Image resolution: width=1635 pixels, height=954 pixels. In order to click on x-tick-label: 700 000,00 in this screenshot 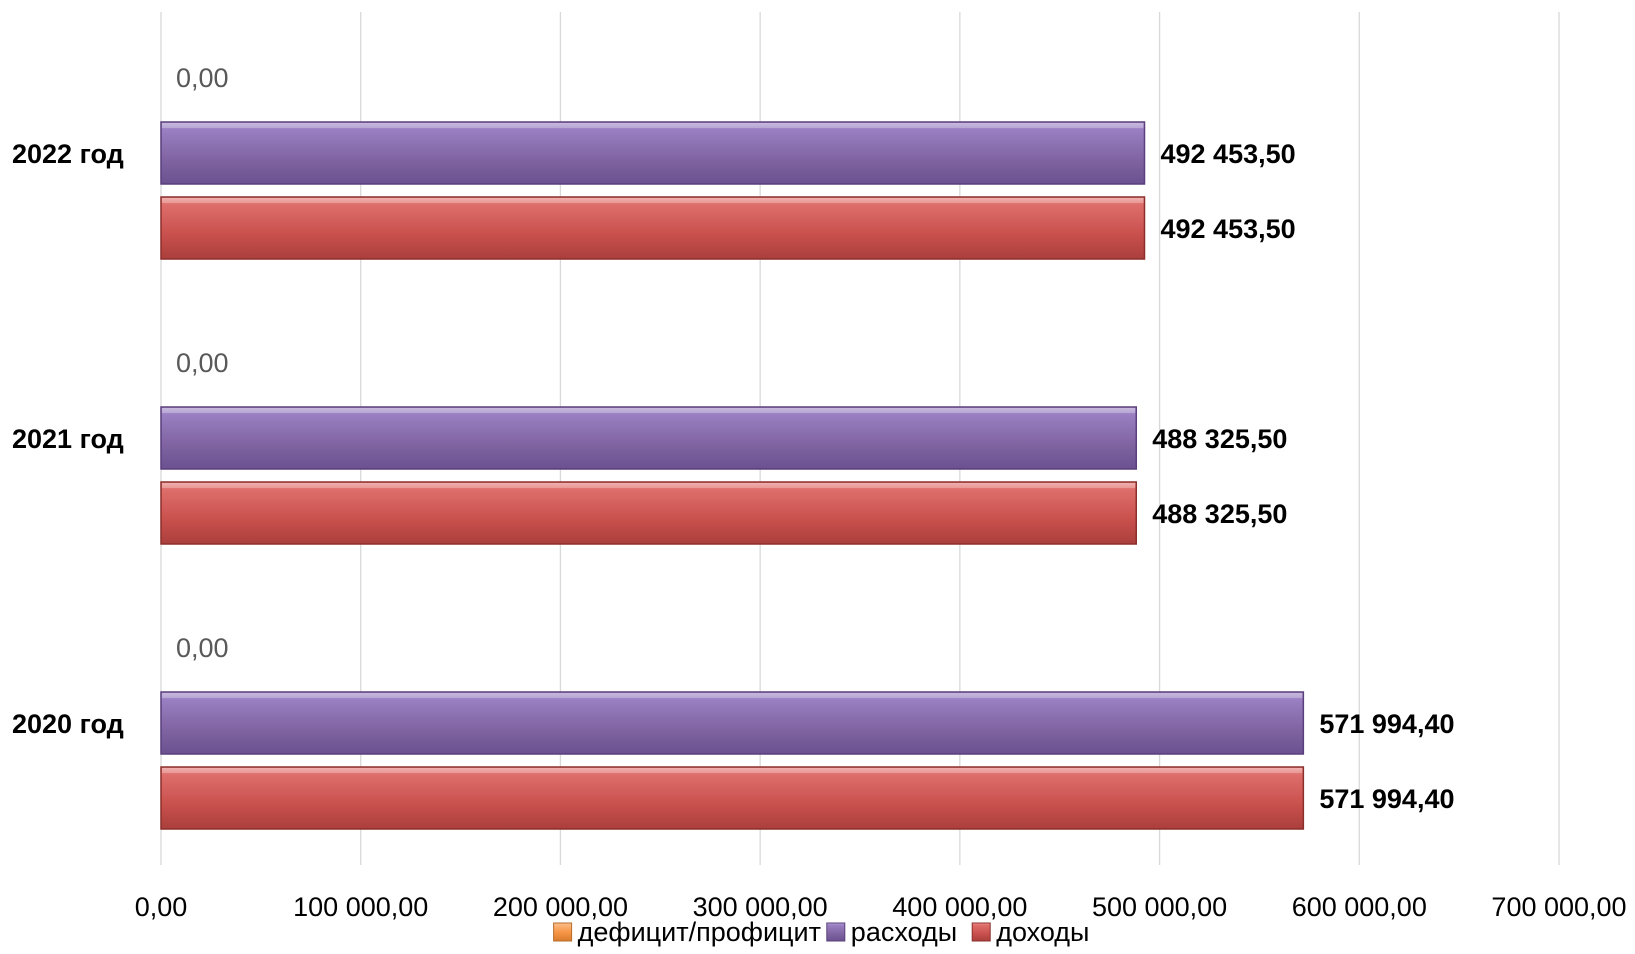, I will do `click(1558, 907)`.